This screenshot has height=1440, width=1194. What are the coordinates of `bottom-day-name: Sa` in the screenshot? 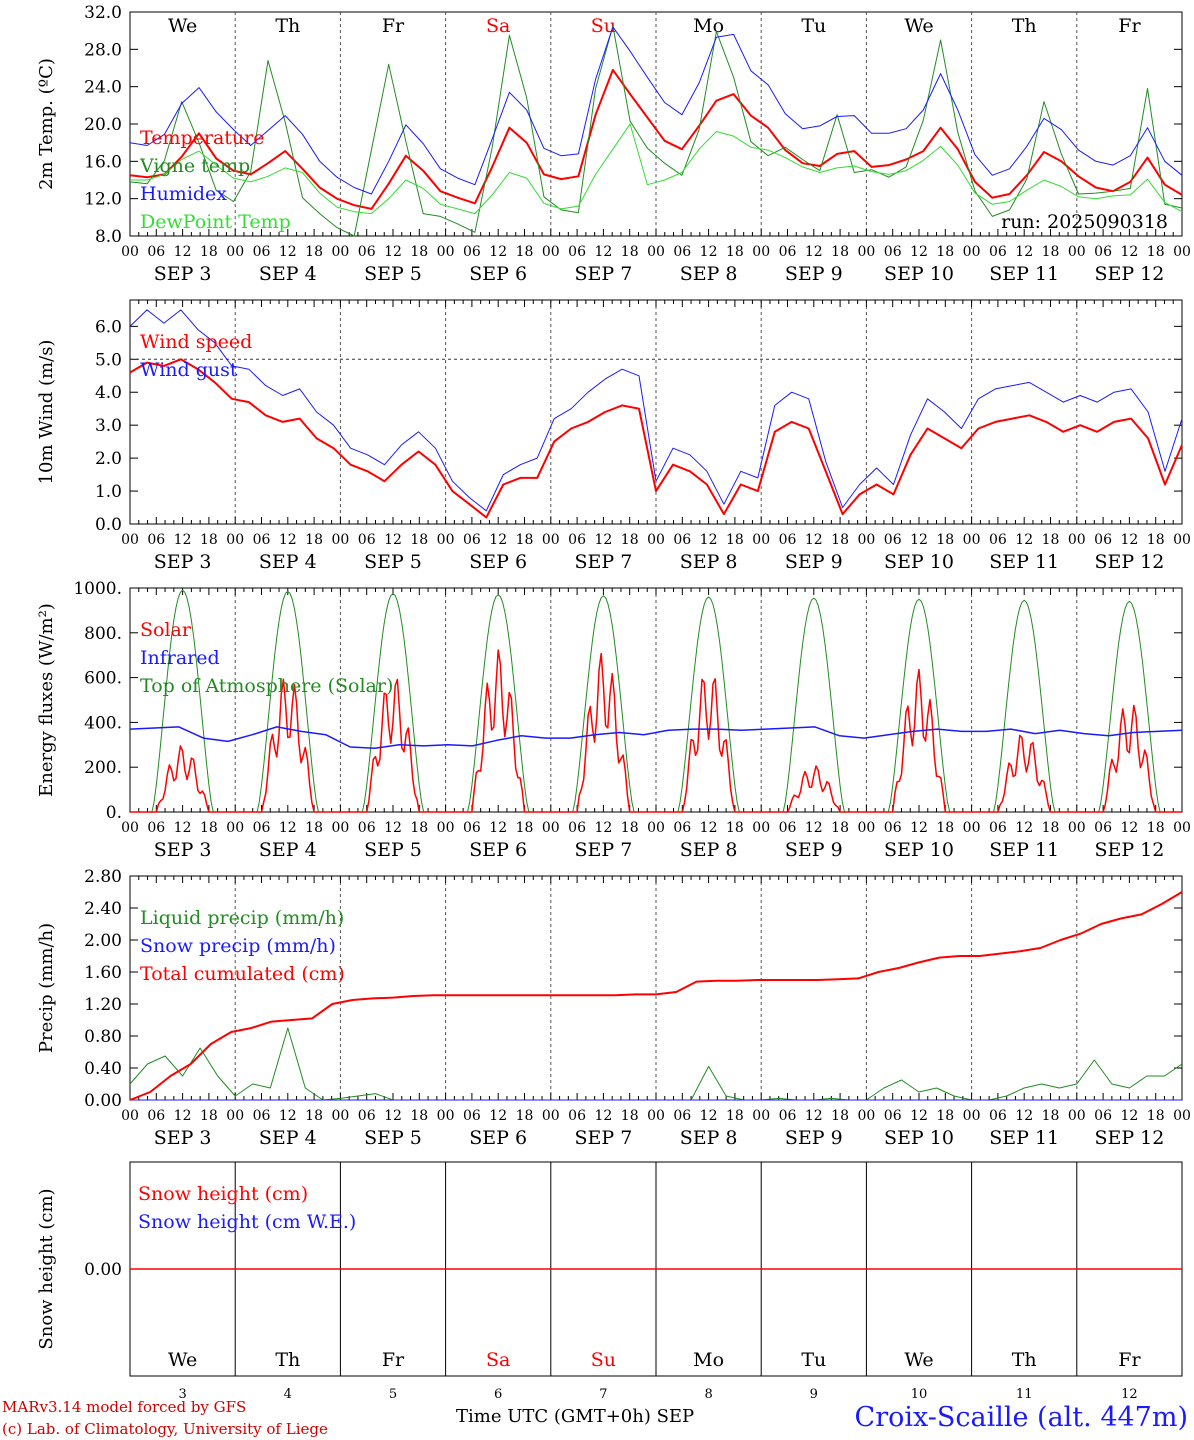 It's located at (498, 1360).